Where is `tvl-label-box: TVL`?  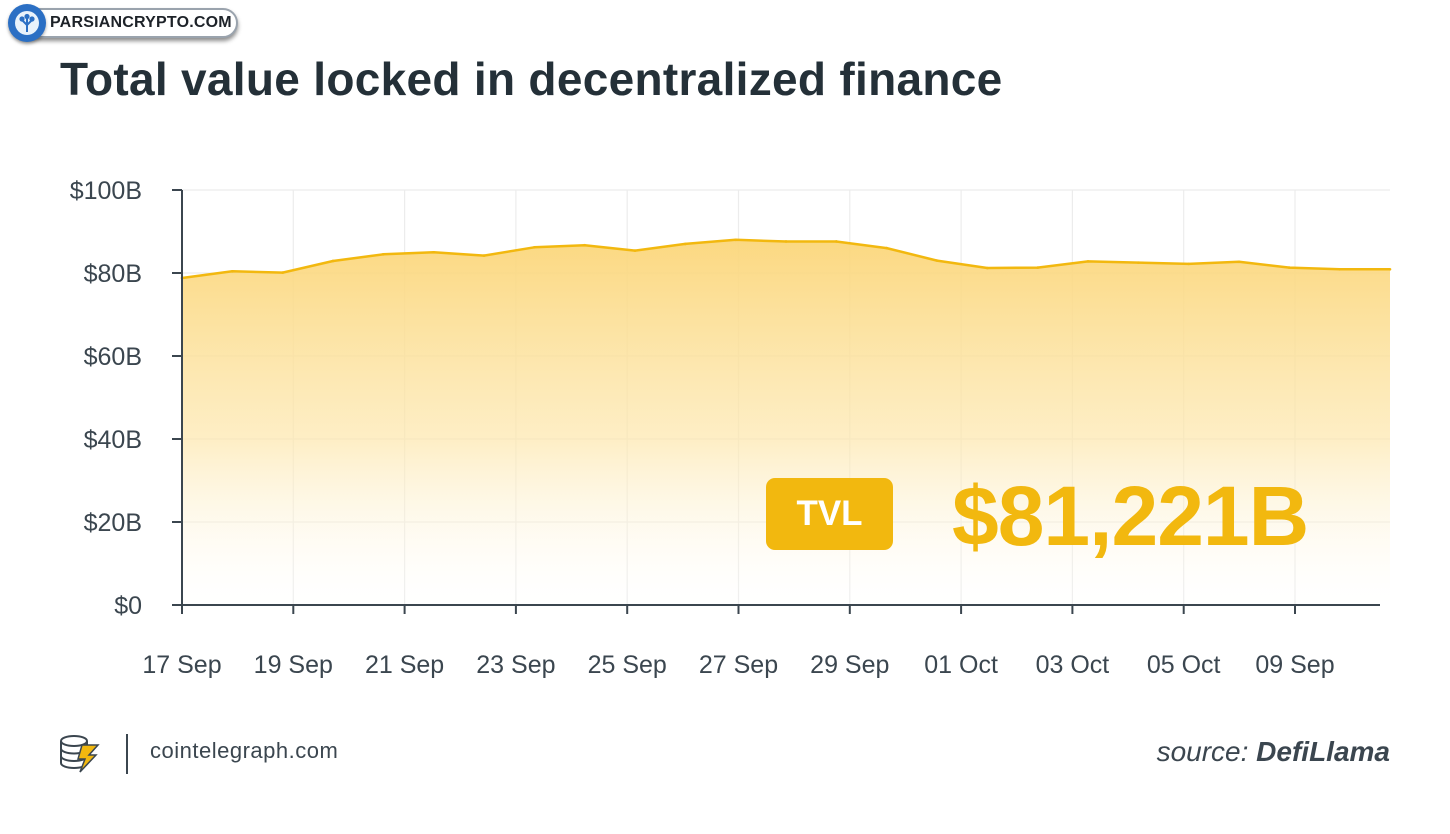
tvl-label-box: TVL is located at coordinates (829, 514).